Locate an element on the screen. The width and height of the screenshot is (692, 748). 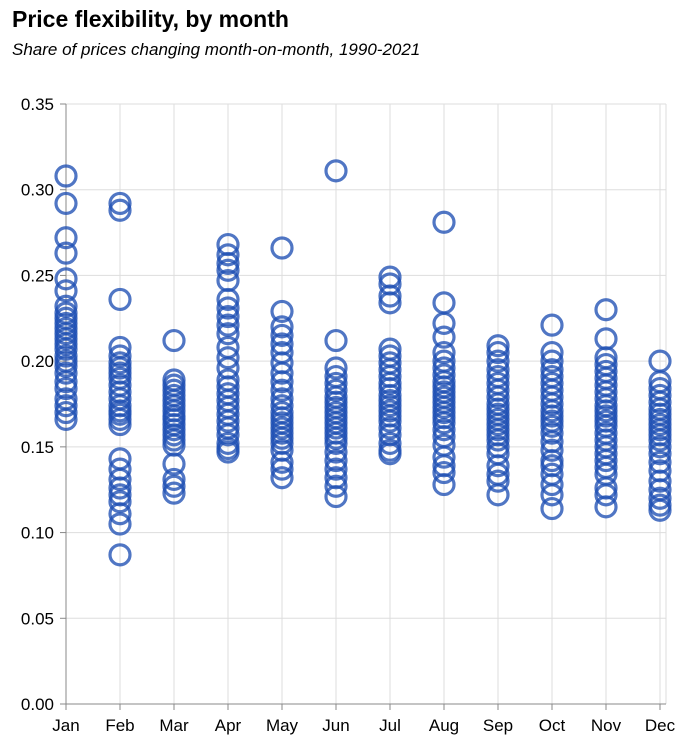
chart-title: Price flexibility, by month is located at coordinates (150, 19).